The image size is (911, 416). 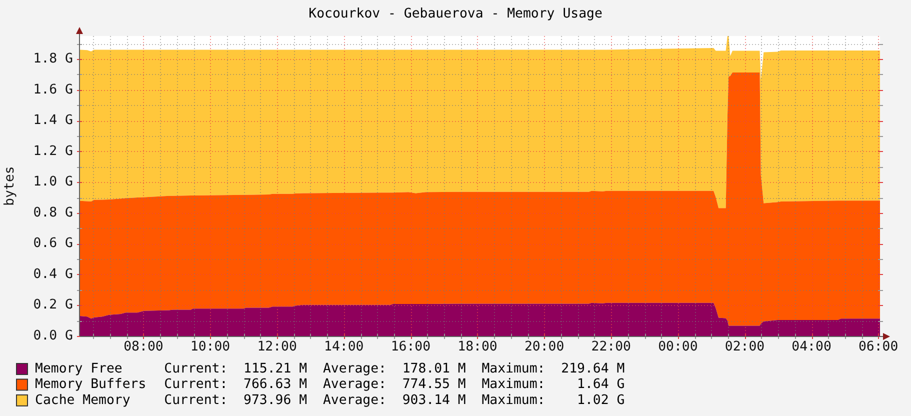 What do you see at coordinates (344, 346) in the screenshot?
I see `x-tick-label: 14:00` at bounding box center [344, 346].